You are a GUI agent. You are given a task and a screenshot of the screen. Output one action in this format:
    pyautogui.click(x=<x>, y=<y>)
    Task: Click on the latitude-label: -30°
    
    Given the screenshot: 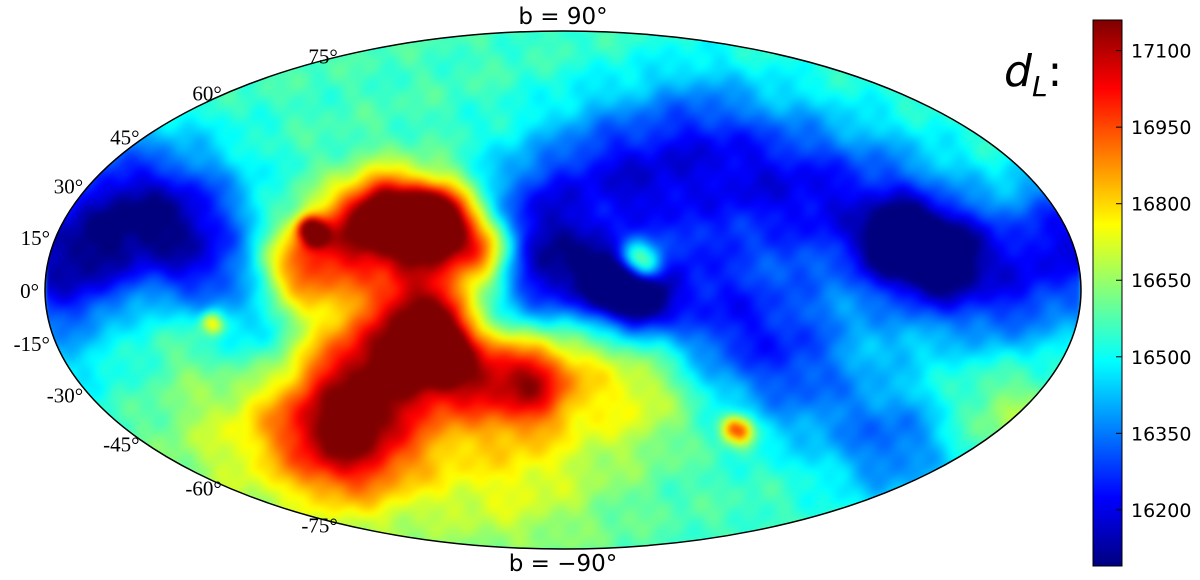 What is the action you would take?
    pyautogui.click(x=65, y=396)
    